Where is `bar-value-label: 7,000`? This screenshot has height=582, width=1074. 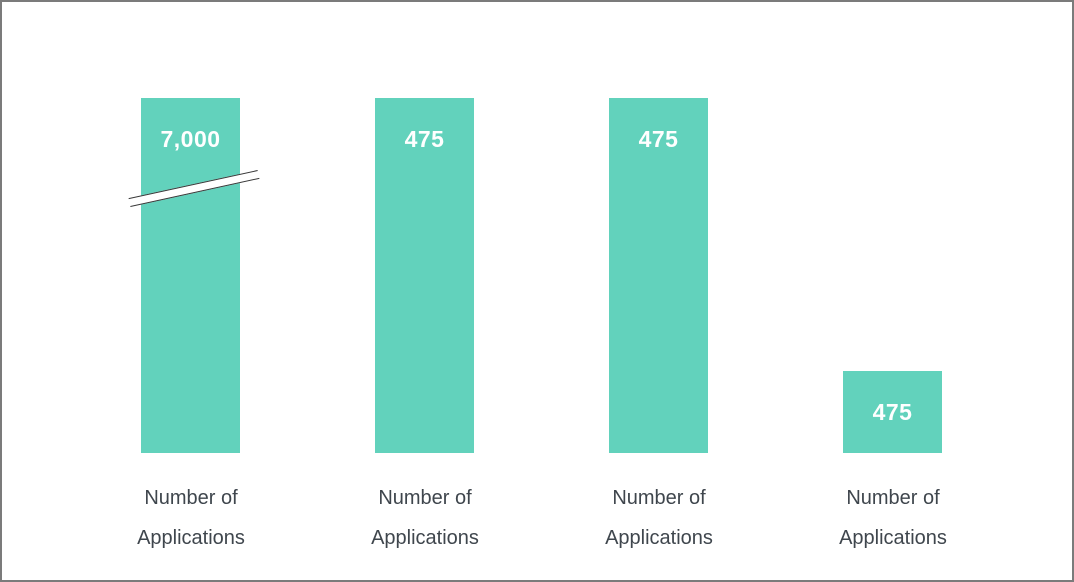 bar-value-label: 7,000 is located at coordinates (190, 139).